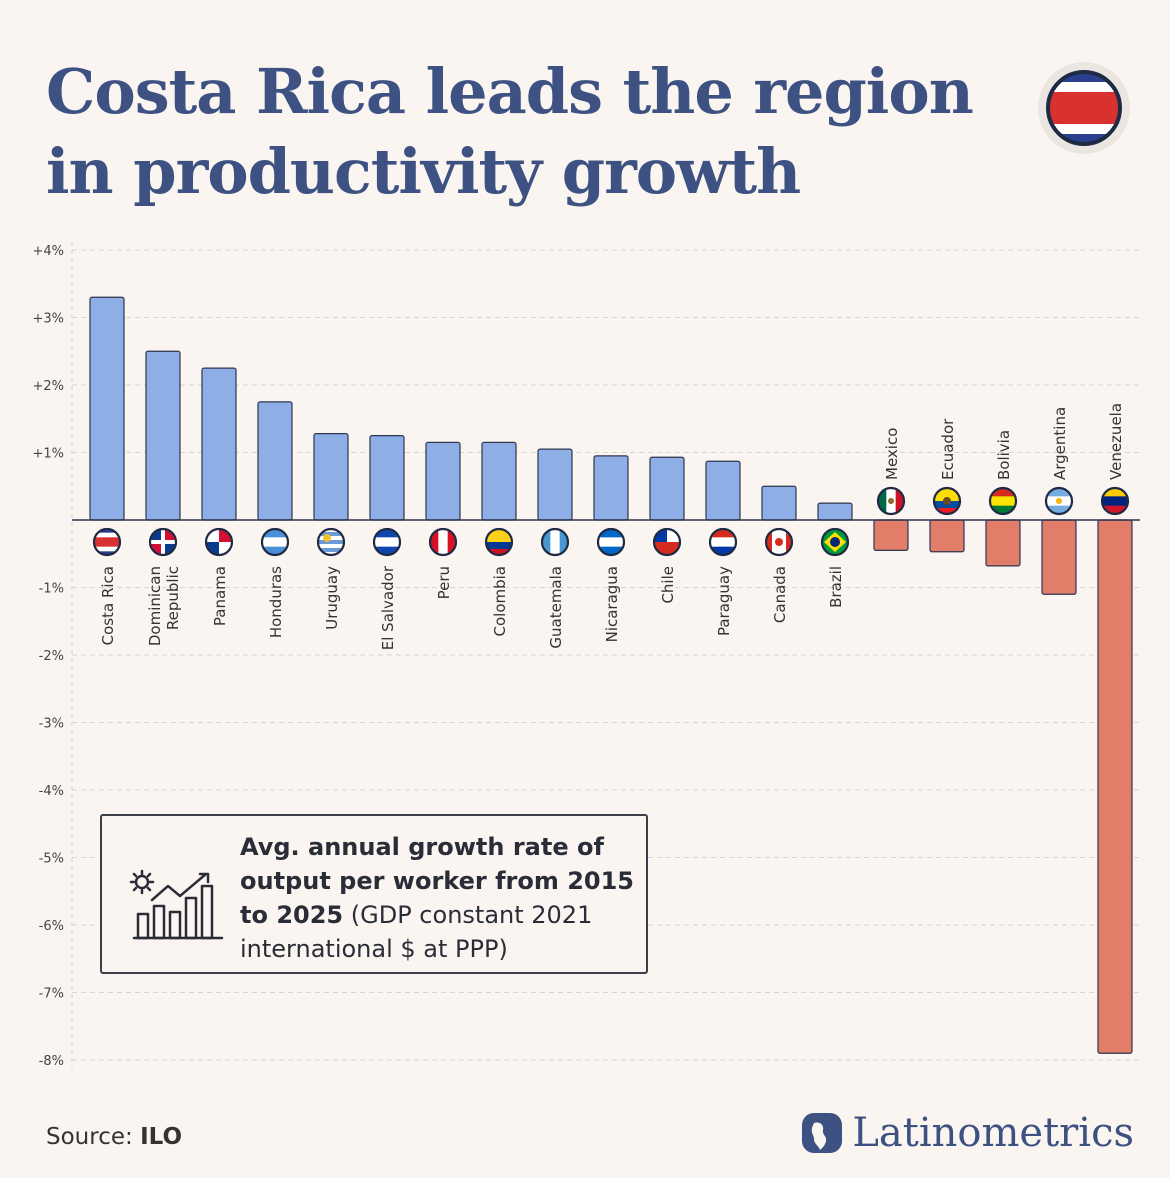 Image resolution: width=1170 pixels, height=1178 pixels. Describe the element at coordinates (51, 994) in the screenshot. I see `y-tick-label: -7%` at that location.